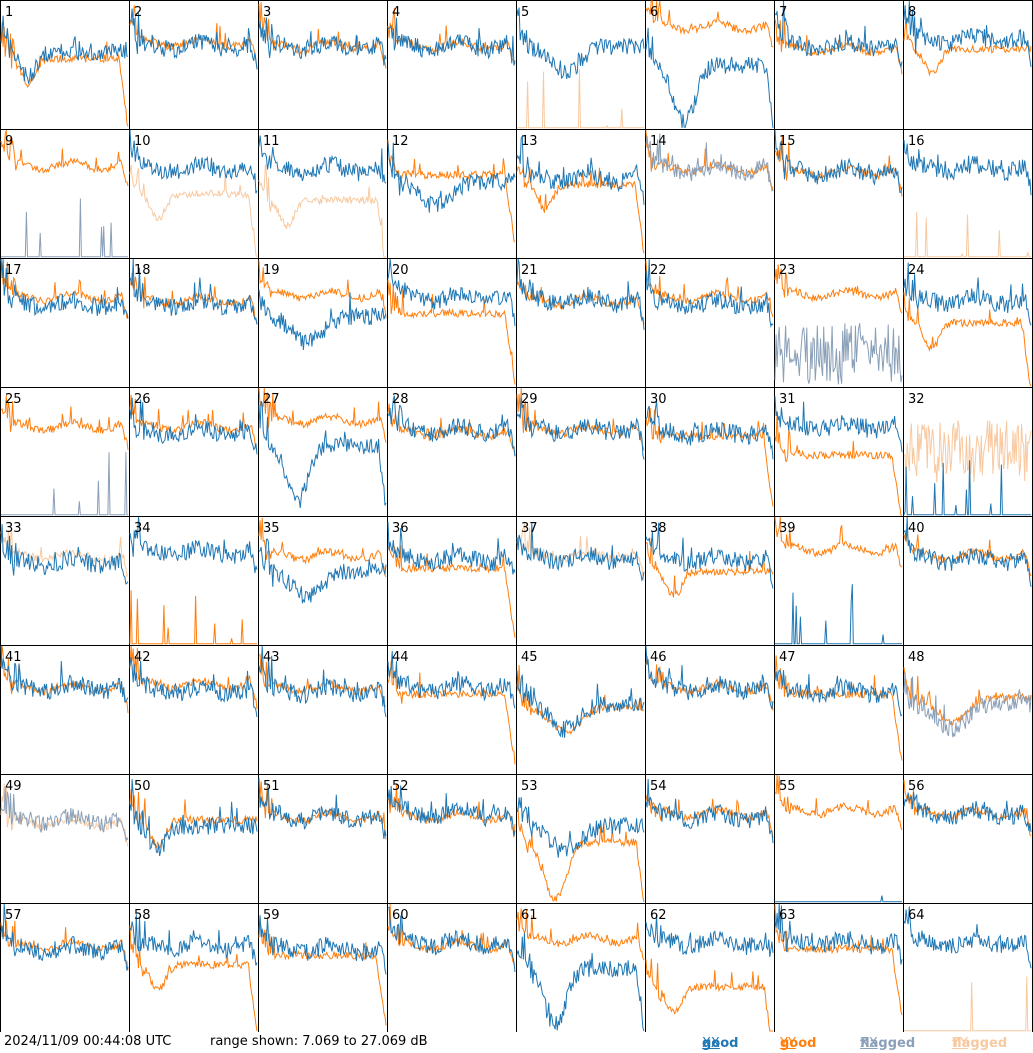 The image size is (1033, 1053). Describe the element at coordinates (65, 323) in the screenshot. I see `panel-17: 17` at that location.